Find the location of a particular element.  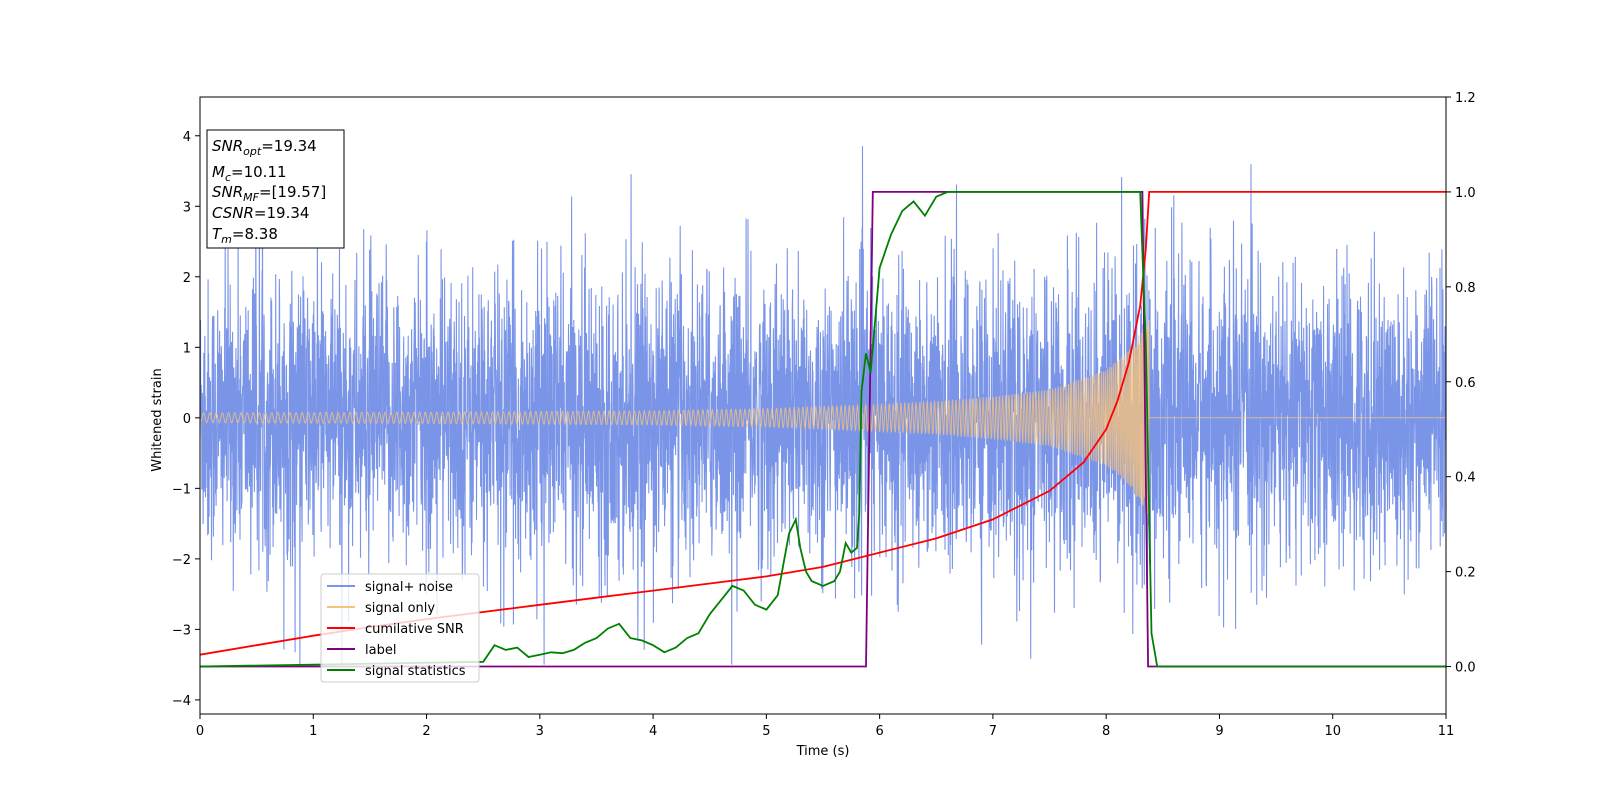

y2-tick-label: 1.2 is located at coordinates (1465, 98).